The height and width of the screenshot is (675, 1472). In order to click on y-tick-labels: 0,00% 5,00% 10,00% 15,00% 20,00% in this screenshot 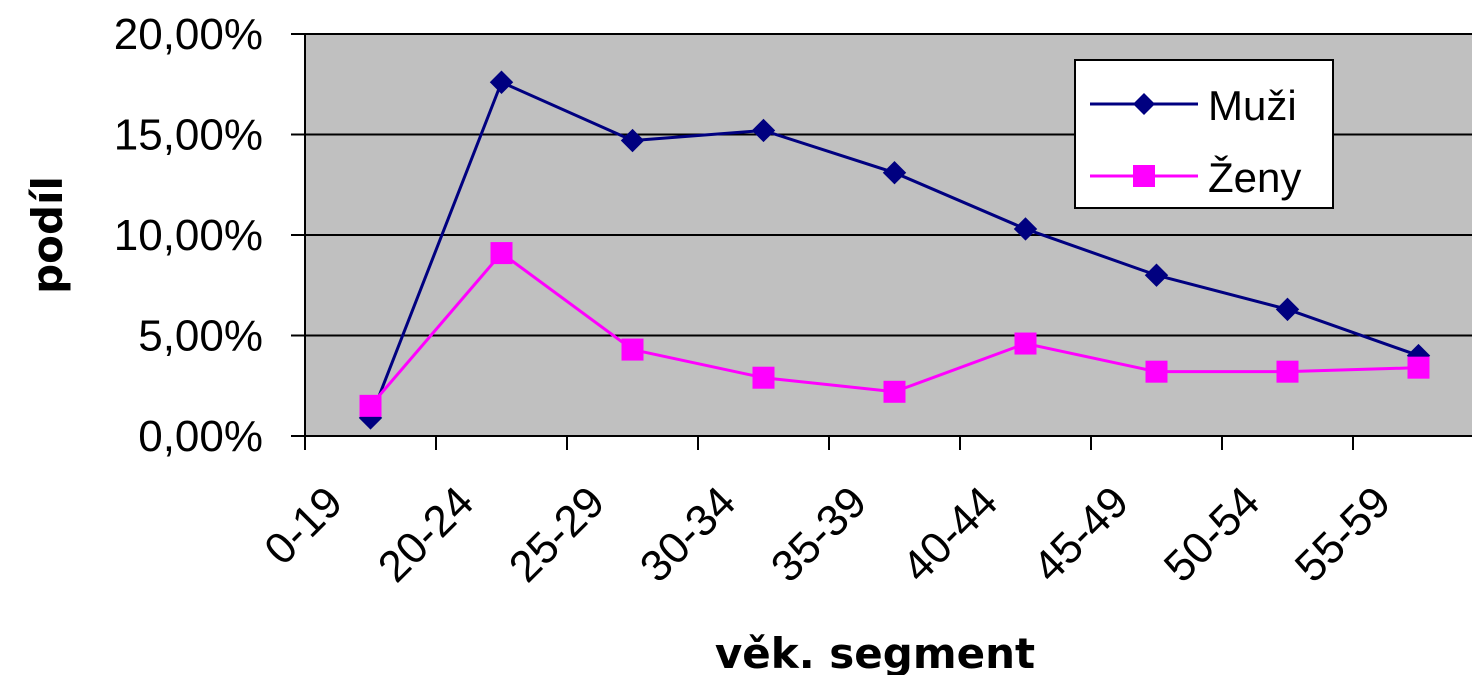, I will do `click(188, 235)`.